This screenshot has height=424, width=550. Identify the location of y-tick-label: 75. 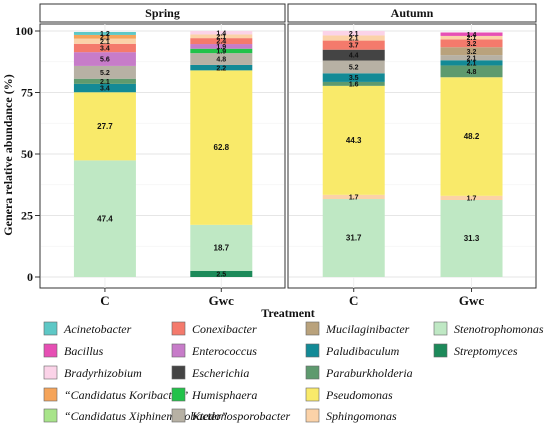
(27, 93).